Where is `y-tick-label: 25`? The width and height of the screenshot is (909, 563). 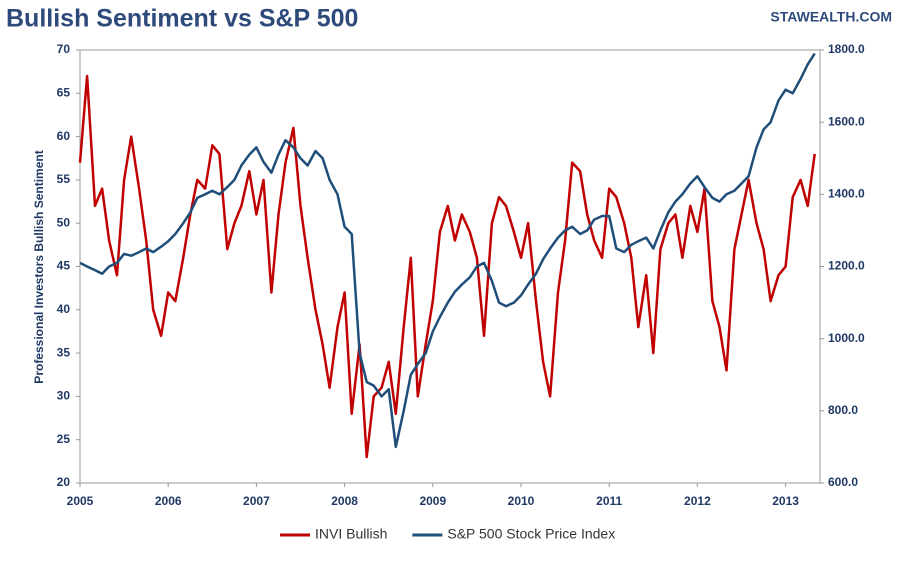
y-tick-label: 25 is located at coordinates (64, 439).